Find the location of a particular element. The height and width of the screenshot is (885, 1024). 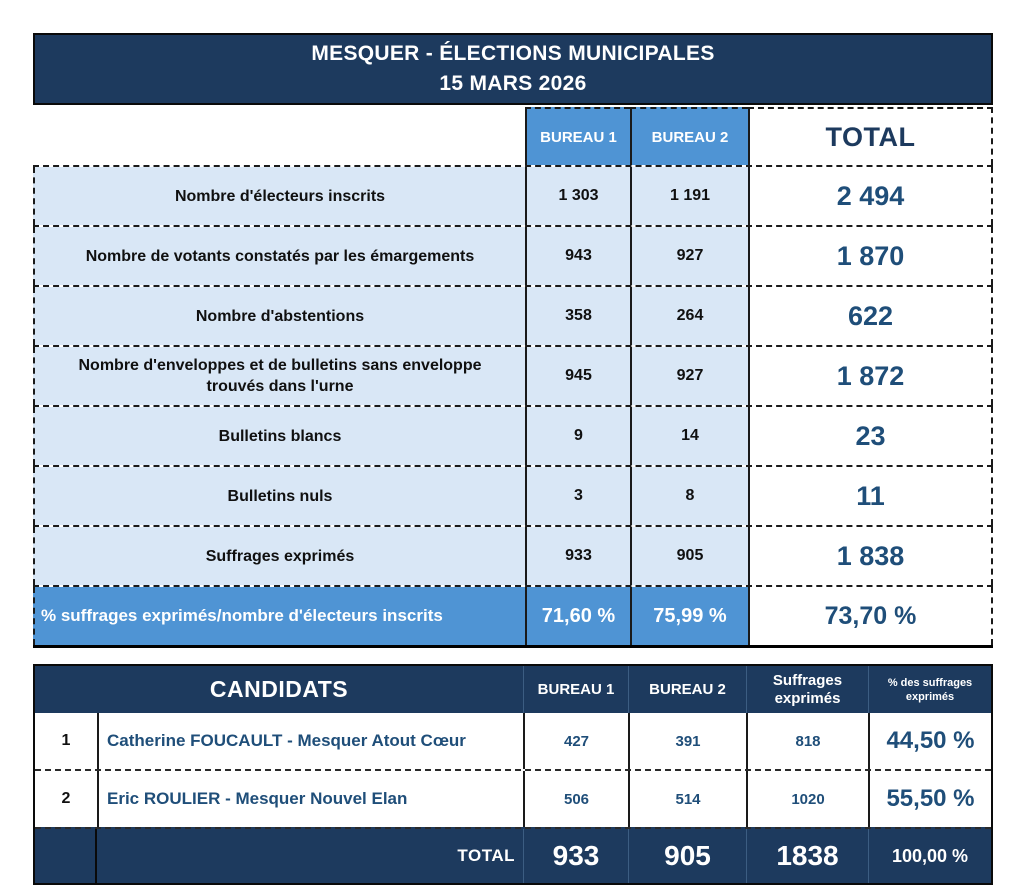

bureau2-total: 905 is located at coordinates (687, 856).